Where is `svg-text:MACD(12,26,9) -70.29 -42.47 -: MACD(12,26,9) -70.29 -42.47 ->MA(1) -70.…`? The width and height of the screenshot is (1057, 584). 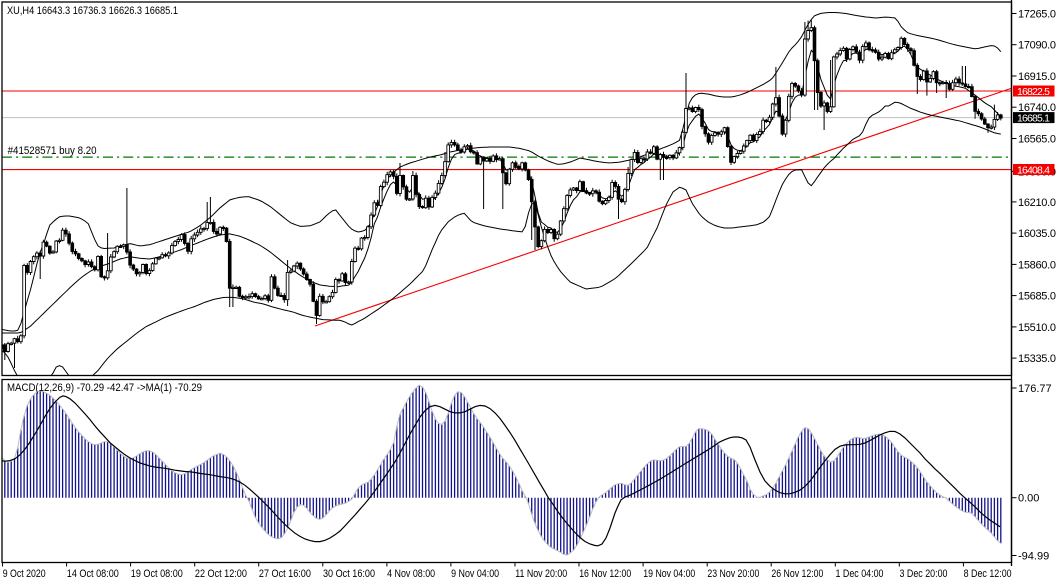
svg-text:MACD(12,26,9) -70.29 -42.47 -: MACD(12,26,9) -70.29 -42.47 ->MA(1) -70.… is located at coordinates (104, 388).